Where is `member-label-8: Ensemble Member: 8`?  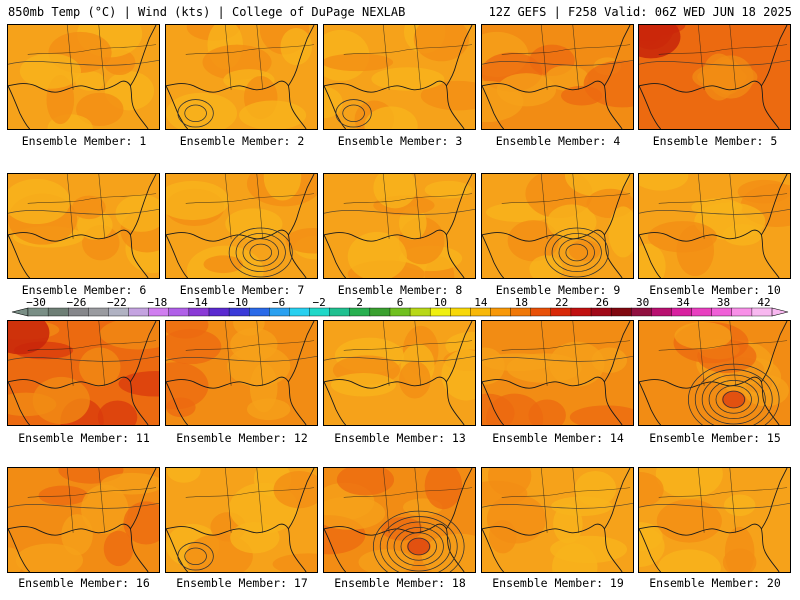 member-label-8: Ensemble Member: 8 is located at coordinates (400, 290).